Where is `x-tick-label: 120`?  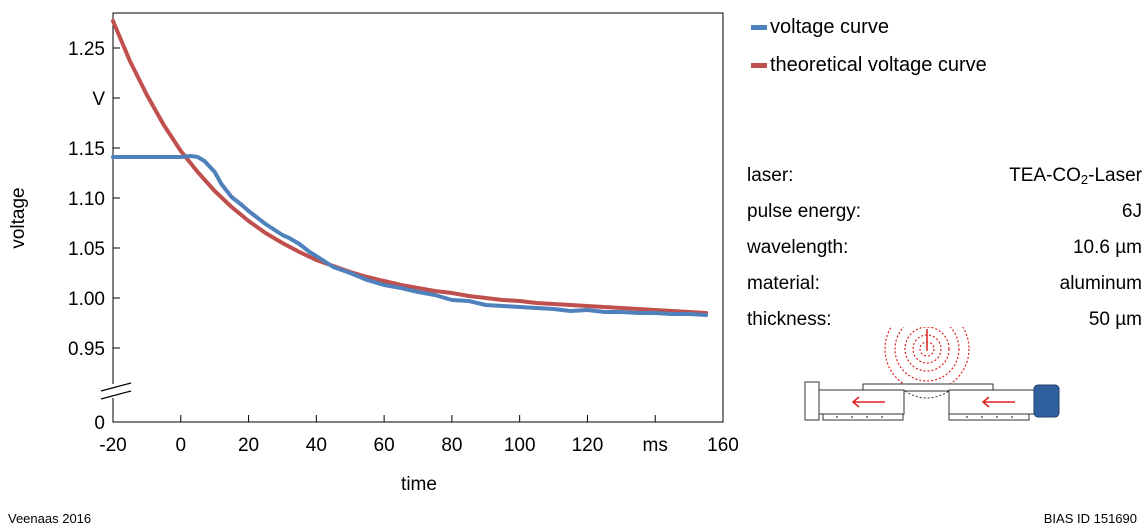 x-tick-label: 120 is located at coordinates (588, 445).